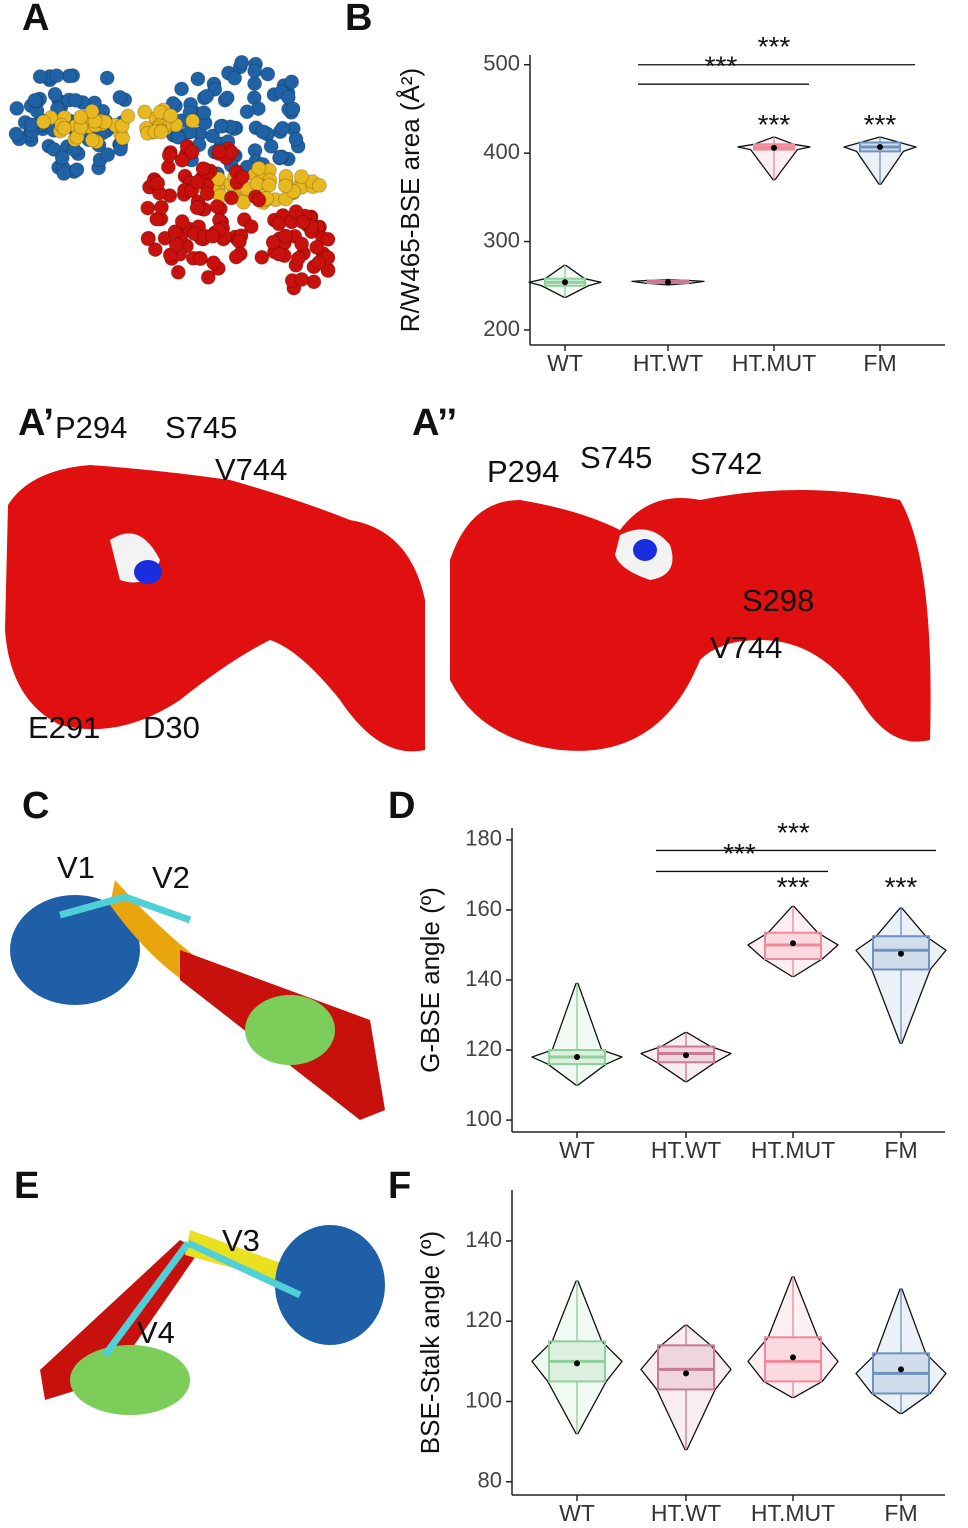 This screenshot has height=1528, width=968. What do you see at coordinates (490, 1480) in the screenshot?
I see `y-tick-label: 80` at bounding box center [490, 1480].